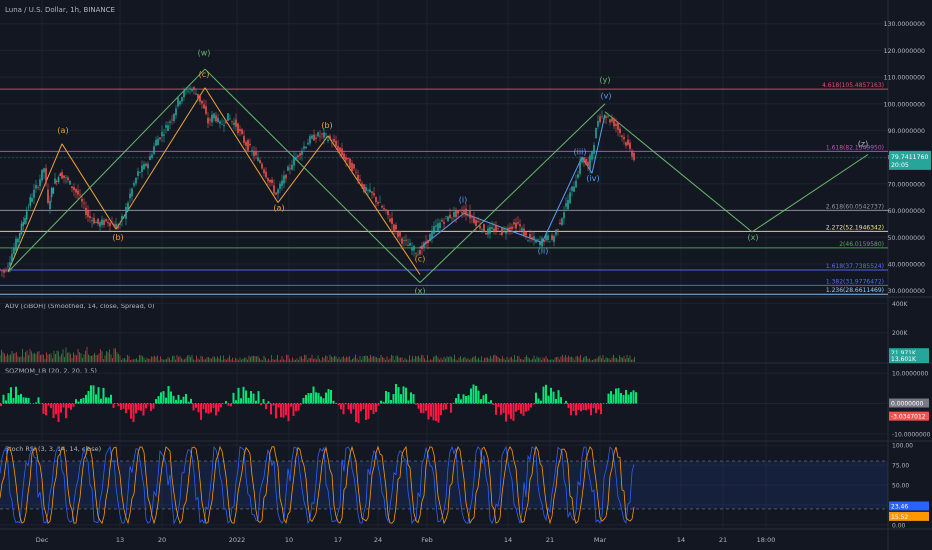 This screenshot has height=550, width=932. What do you see at coordinates (910, 374) in the screenshot?
I see `indicator-tick-label: 10.0000000` at bounding box center [910, 374].